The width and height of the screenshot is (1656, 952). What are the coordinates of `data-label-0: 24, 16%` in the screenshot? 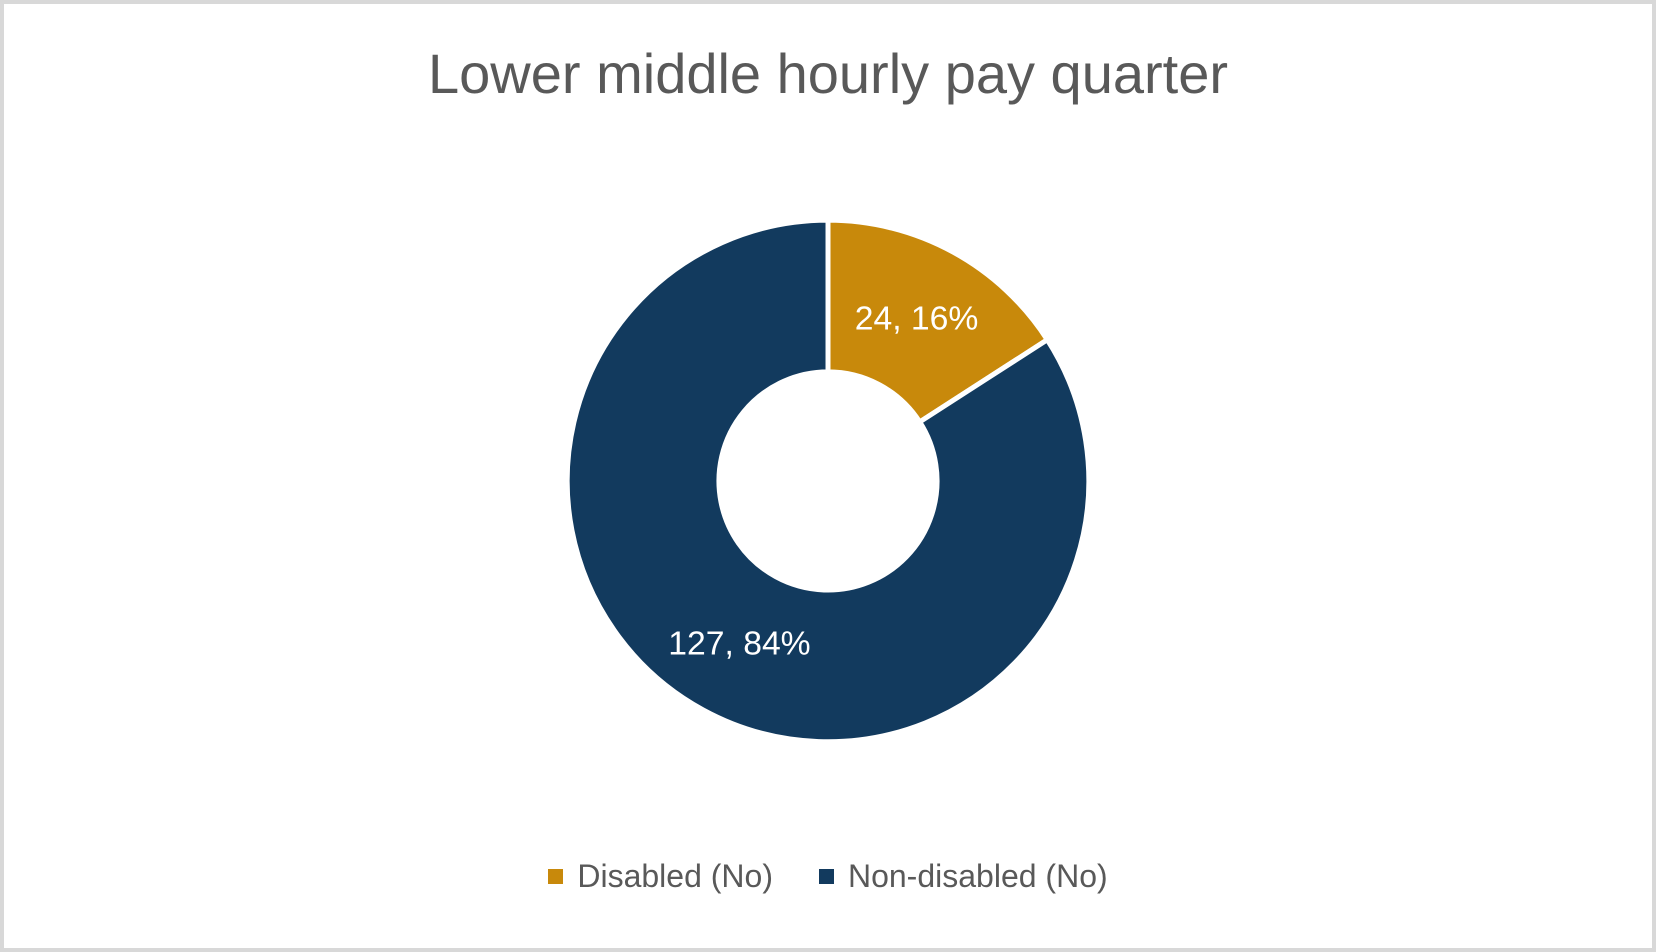 It's located at (917, 319).